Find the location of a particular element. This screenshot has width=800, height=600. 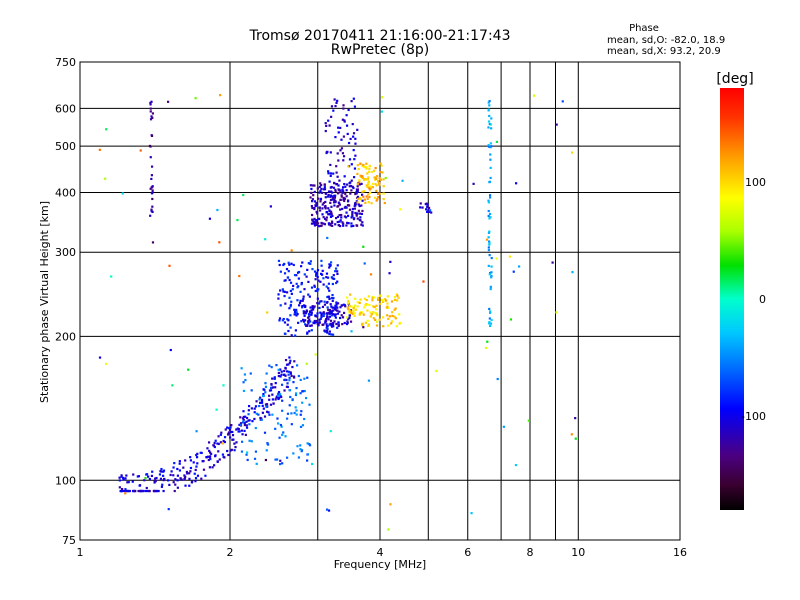

y-axis: 75 100 200 300 400 500 600 750 is located at coordinates (65, 301).